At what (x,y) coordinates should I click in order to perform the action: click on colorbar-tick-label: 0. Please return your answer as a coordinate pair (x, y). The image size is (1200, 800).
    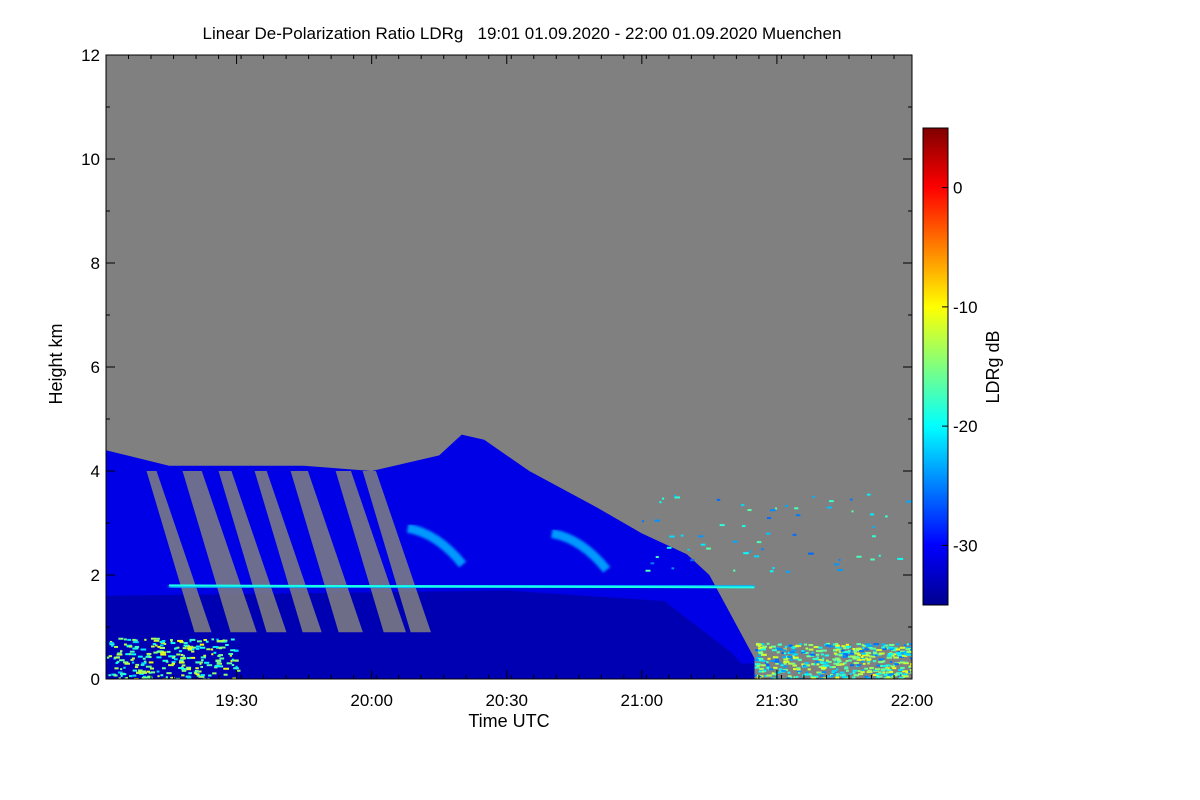
    Looking at the image, I should click on (957, 188).